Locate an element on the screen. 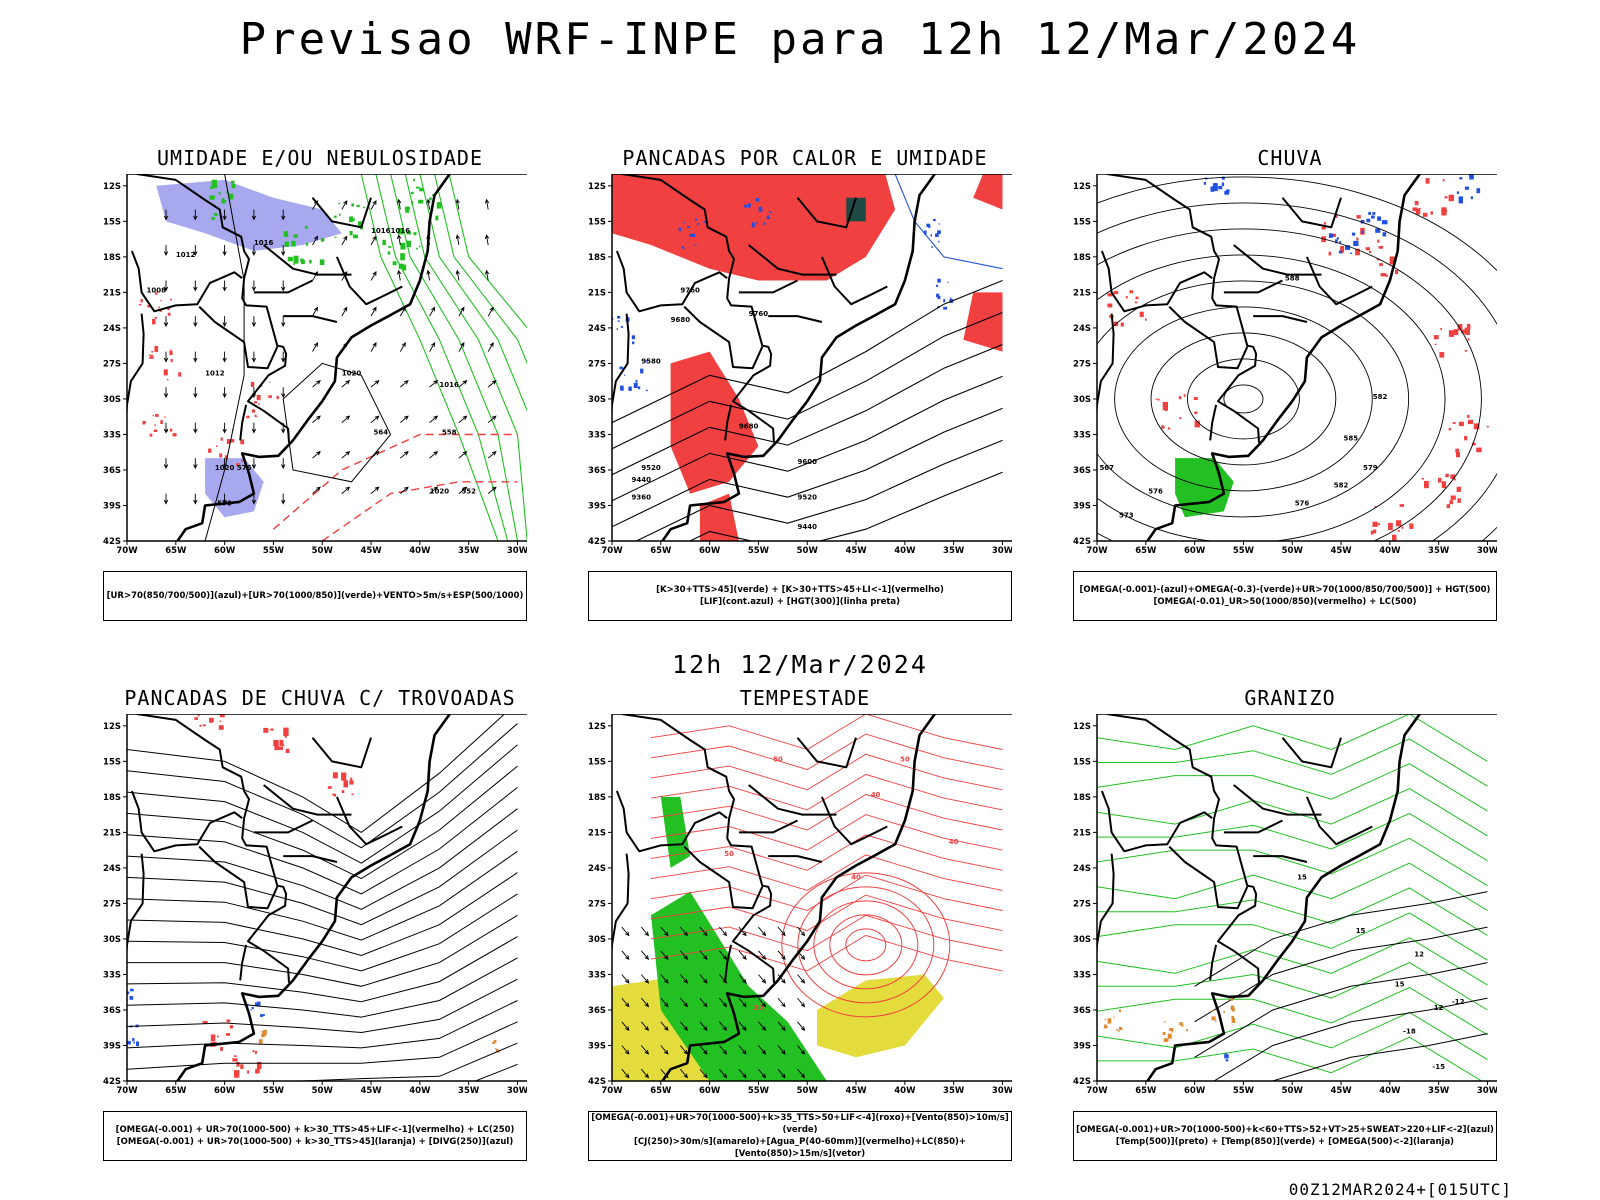 This screenshot has width=1600, height=1200. plot-frame is located at coordinates (811, 358).